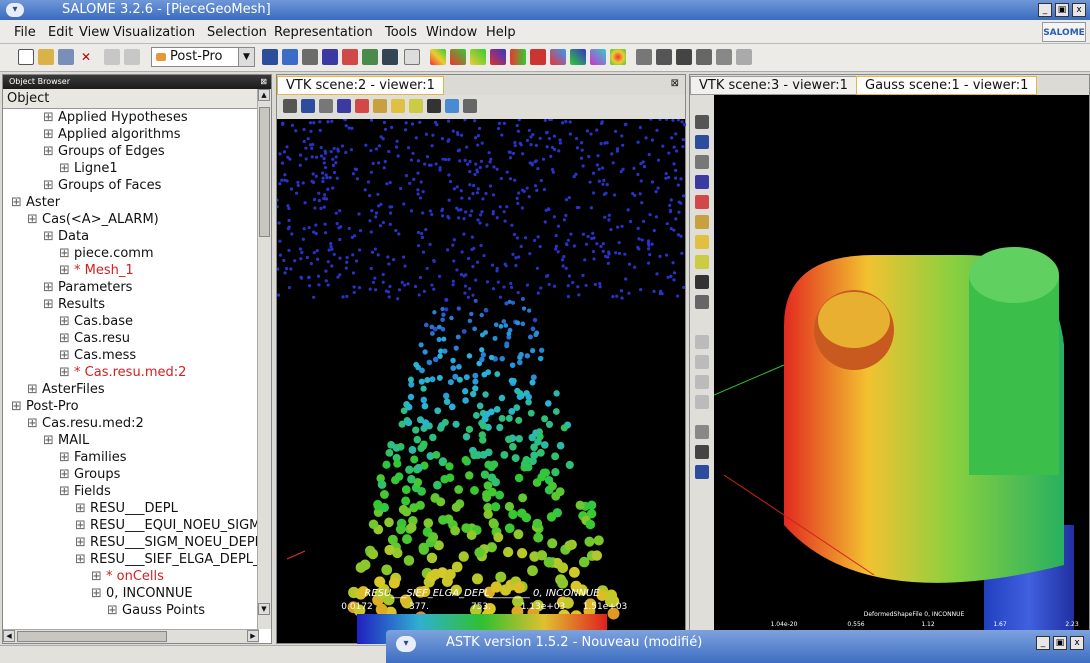 The height and width of the screenshot is (663, 1090). I want to click on tree-item: ⊞ Results, so click(74, 304).